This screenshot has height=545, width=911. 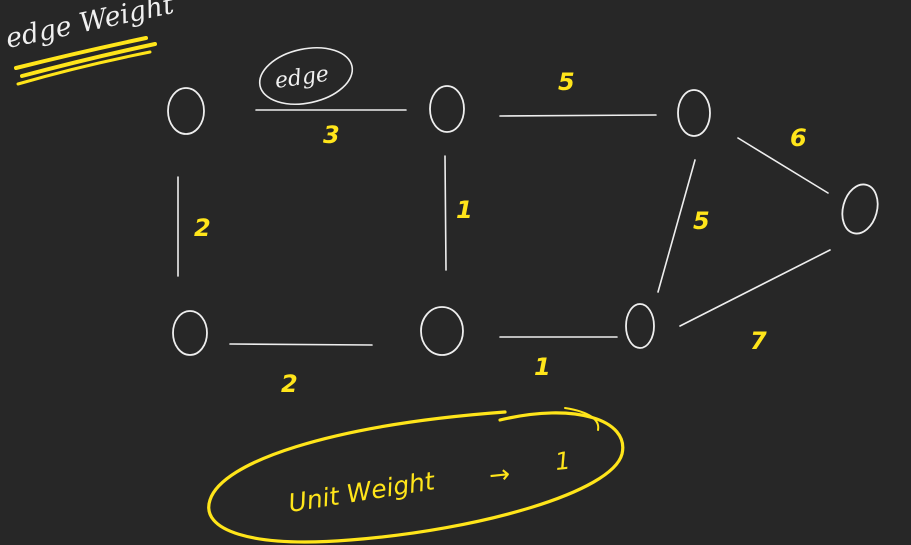 I want to click on edge-mid-vertical, so click(x=445, y=213).